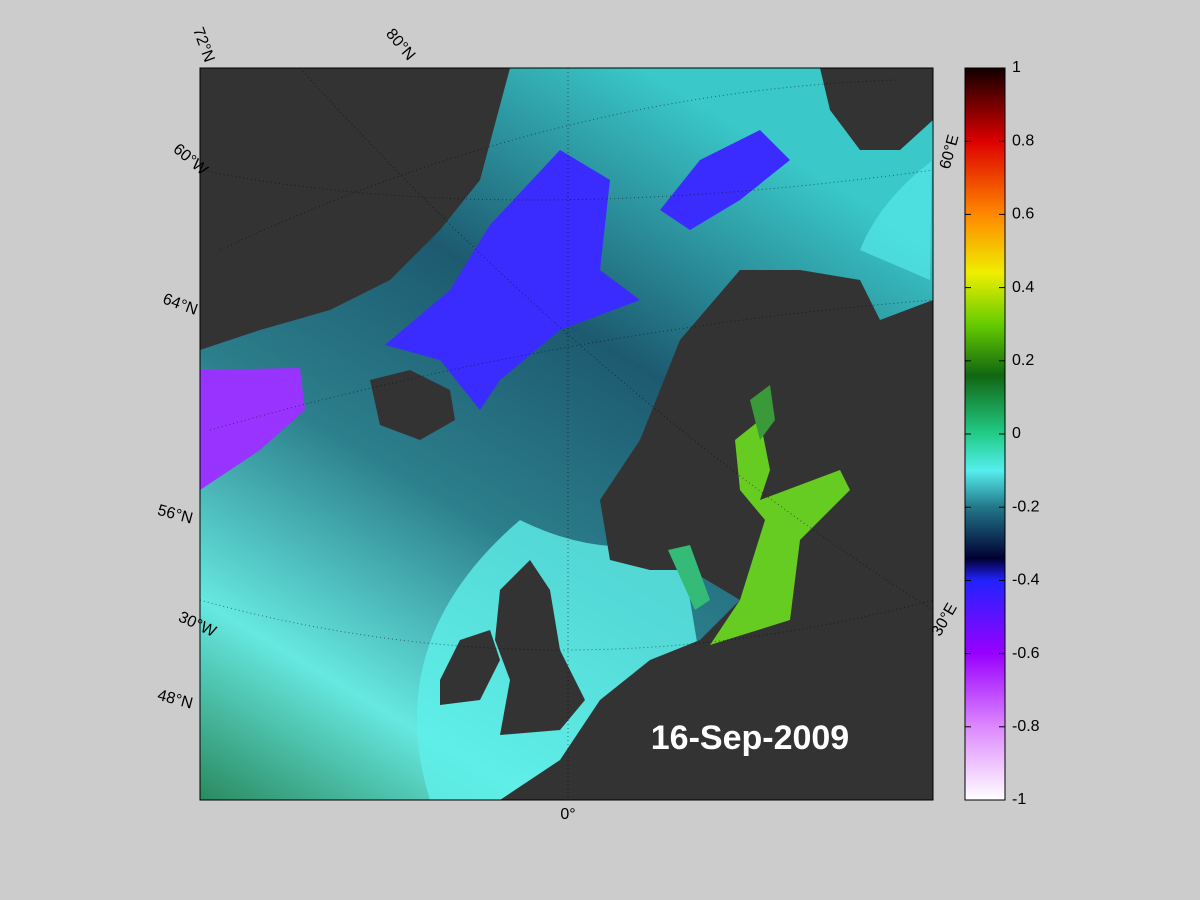  What do you see at coordinates (400, 45) in the screenshot?
I see `graticule-label: 80°N` at bounding box center [400, 45].